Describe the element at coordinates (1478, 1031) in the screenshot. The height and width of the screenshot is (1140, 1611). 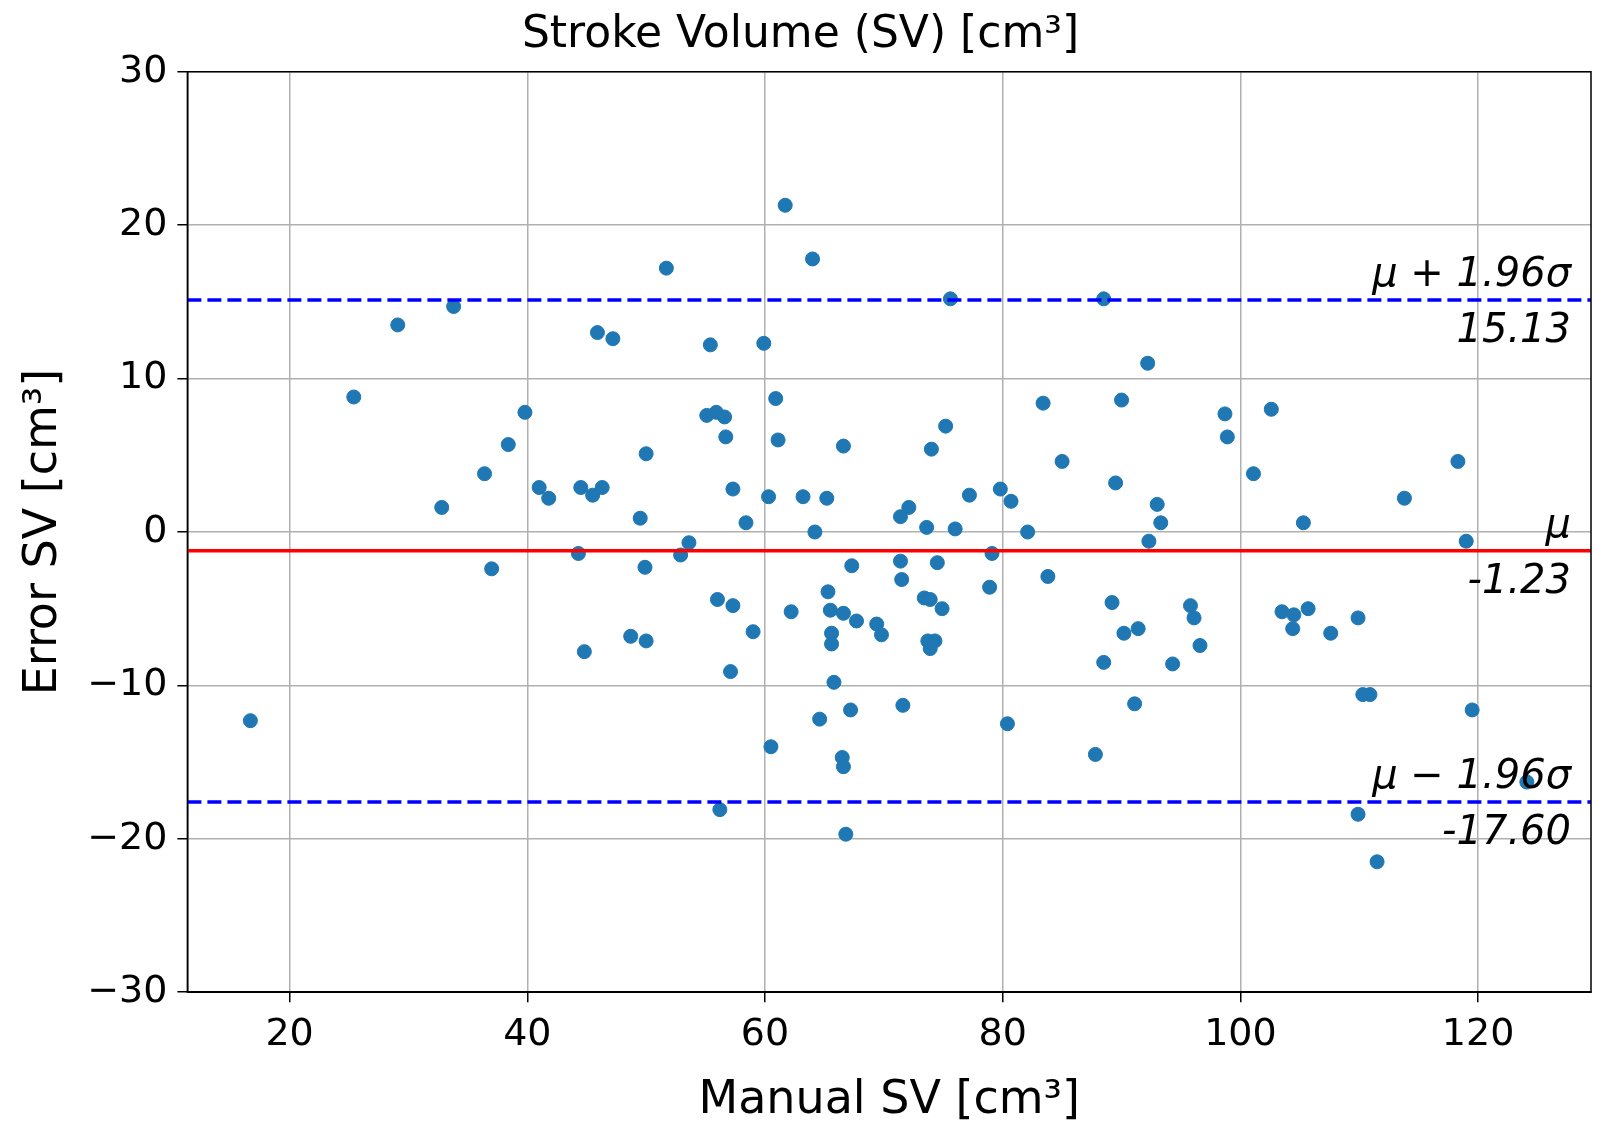
I see `x-tick-label: 120` at that location.